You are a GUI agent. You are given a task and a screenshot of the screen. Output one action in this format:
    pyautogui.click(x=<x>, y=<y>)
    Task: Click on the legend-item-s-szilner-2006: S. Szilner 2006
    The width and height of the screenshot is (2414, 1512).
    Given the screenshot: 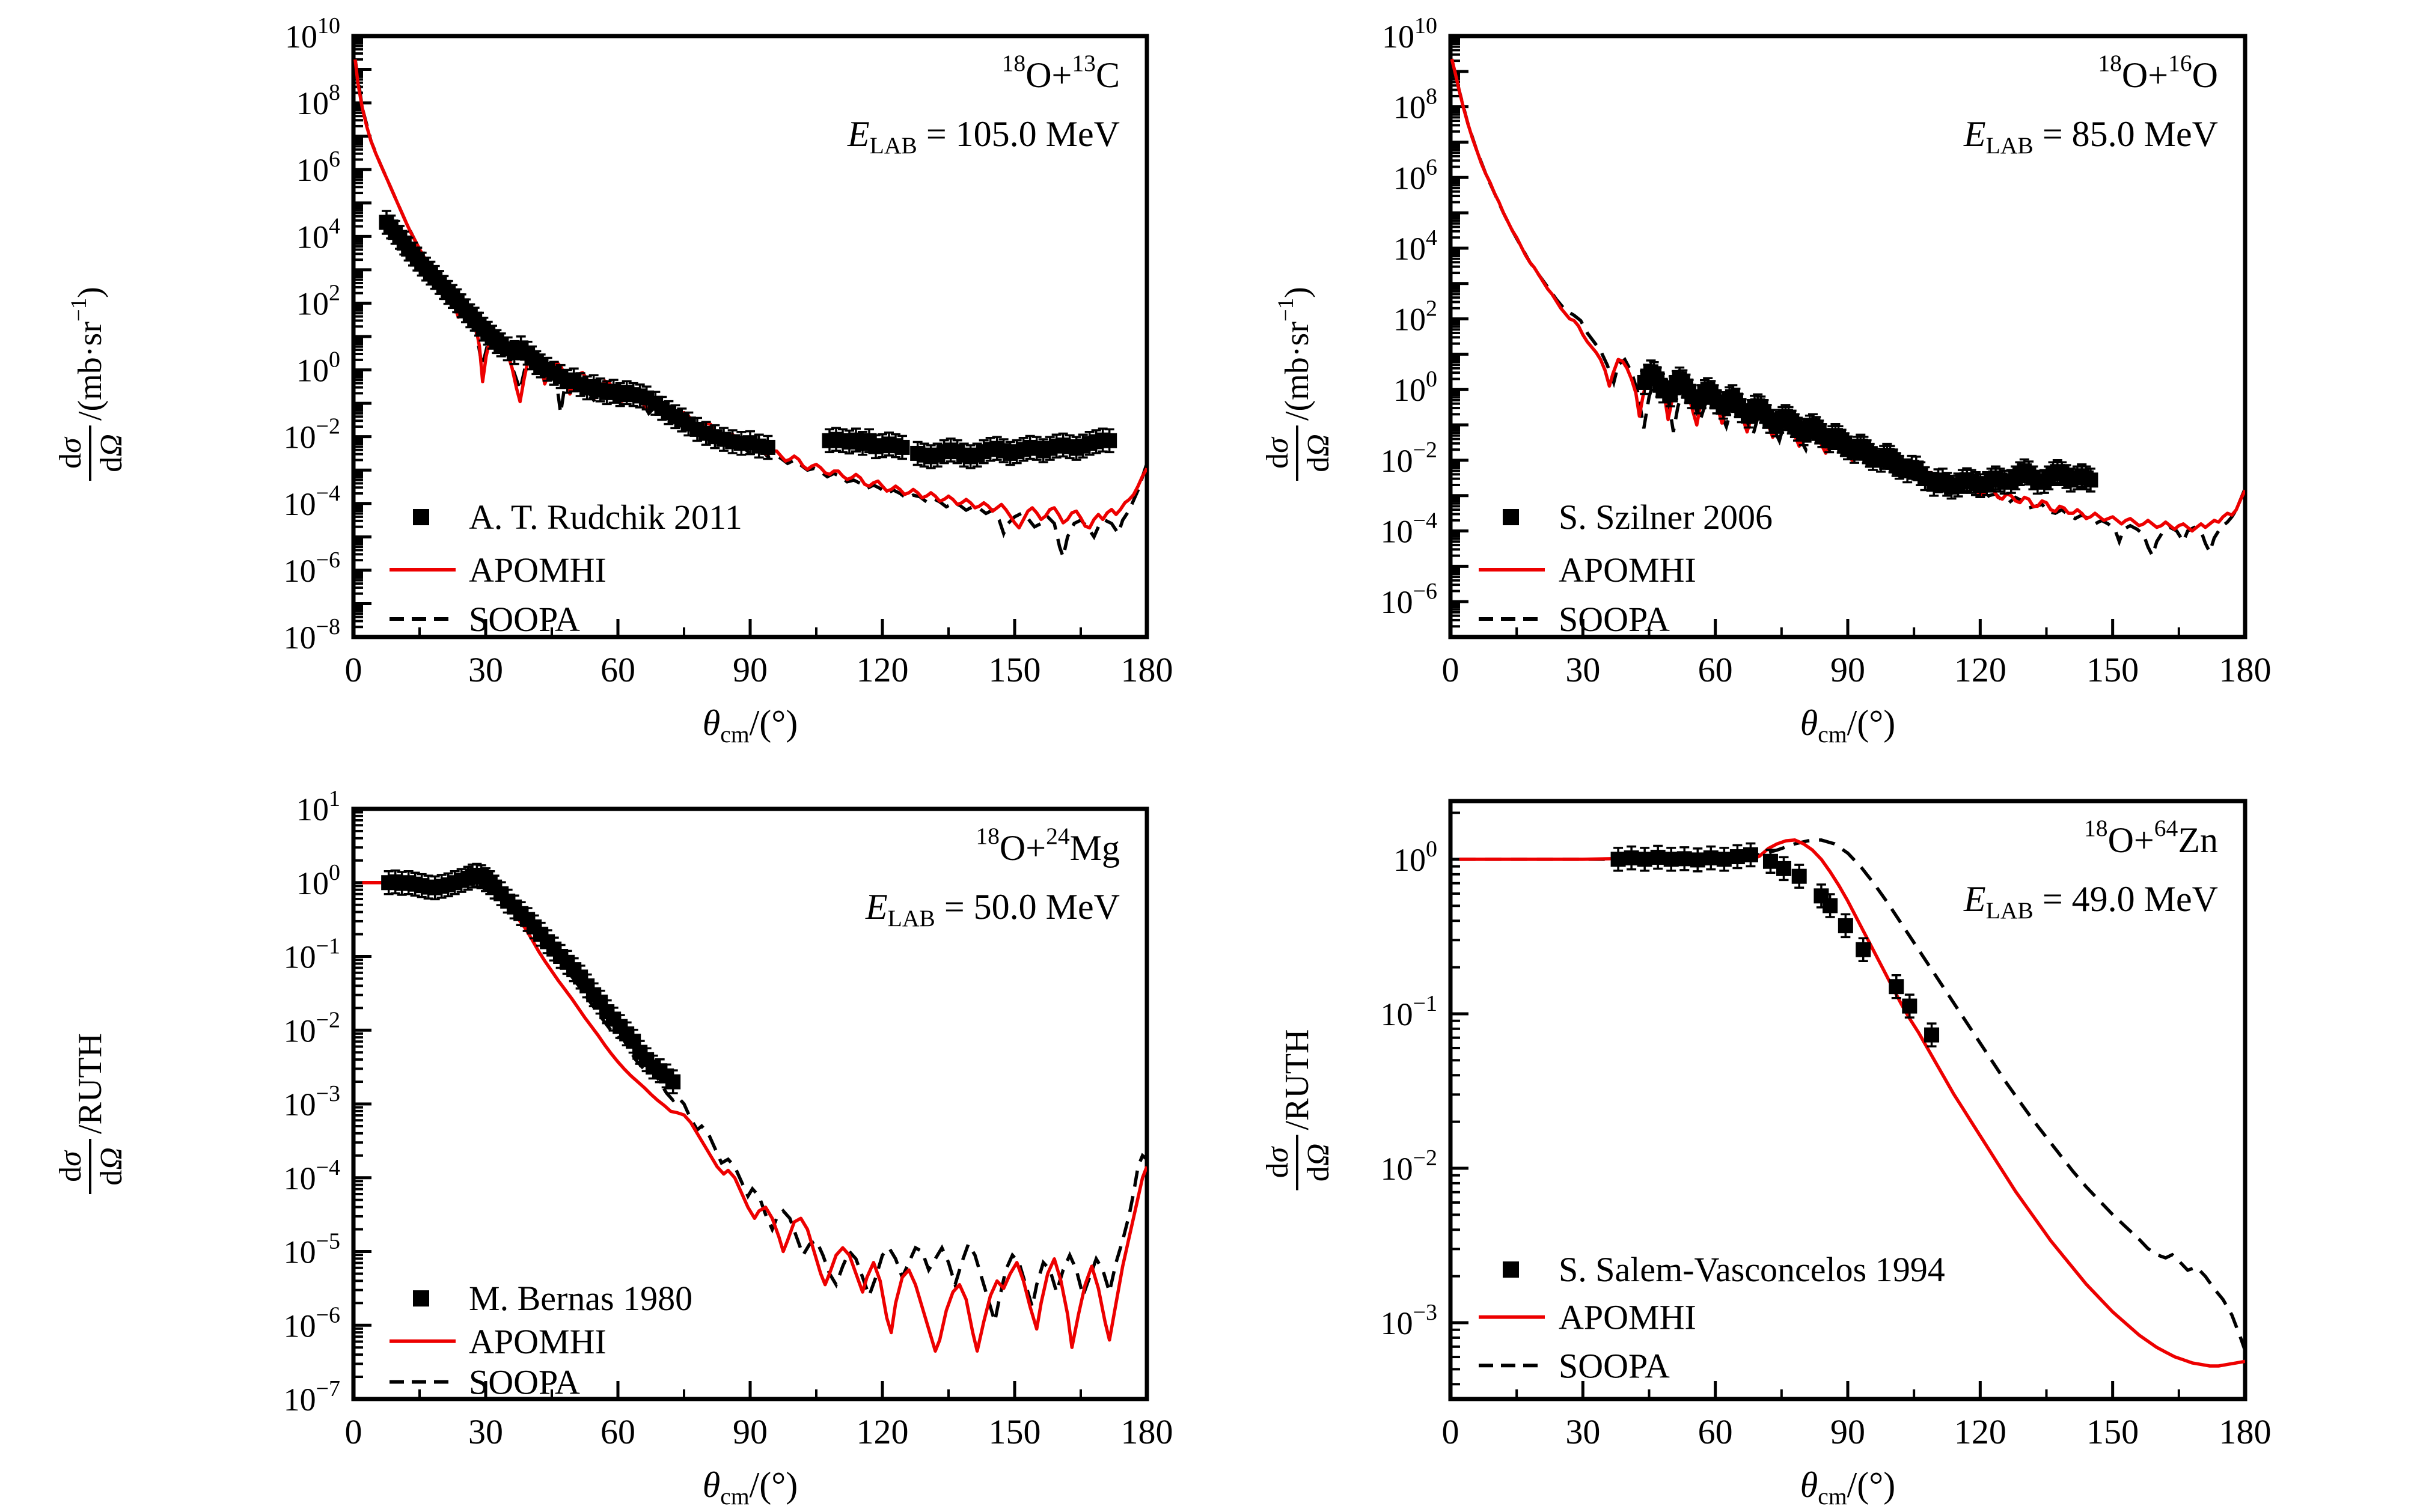 What is the action you would take?
    pyautogui.click(x=1638, y=517)
    